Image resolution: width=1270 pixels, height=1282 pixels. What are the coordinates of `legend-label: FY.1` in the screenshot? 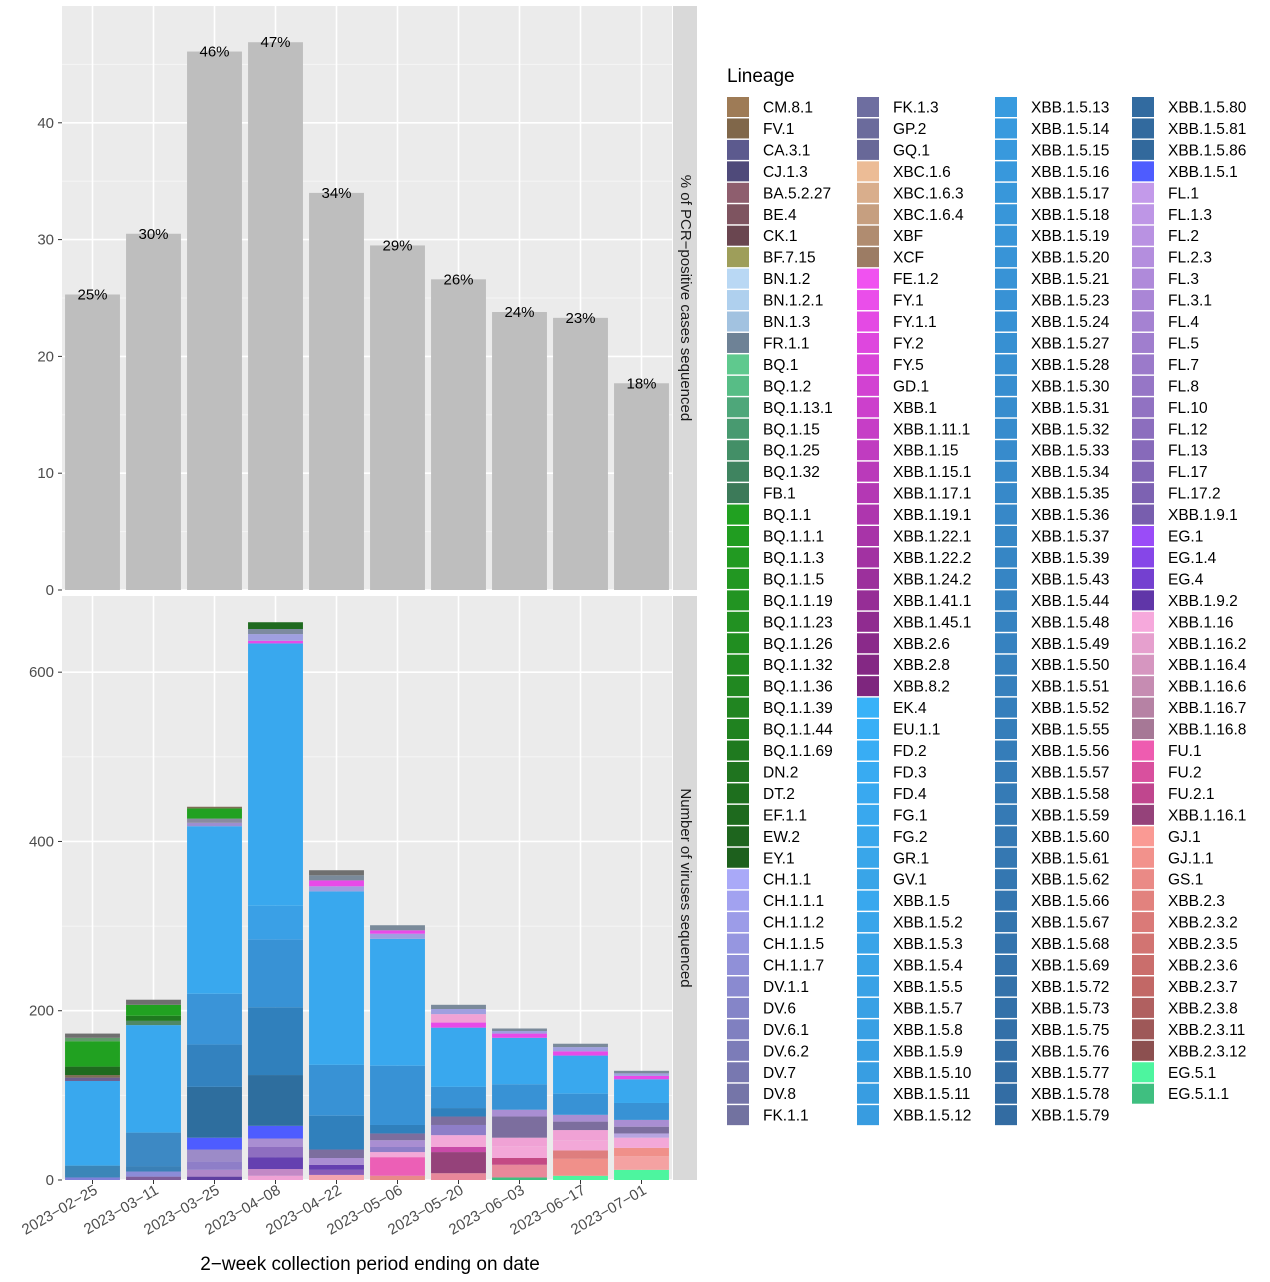 It's located at (908, 301).